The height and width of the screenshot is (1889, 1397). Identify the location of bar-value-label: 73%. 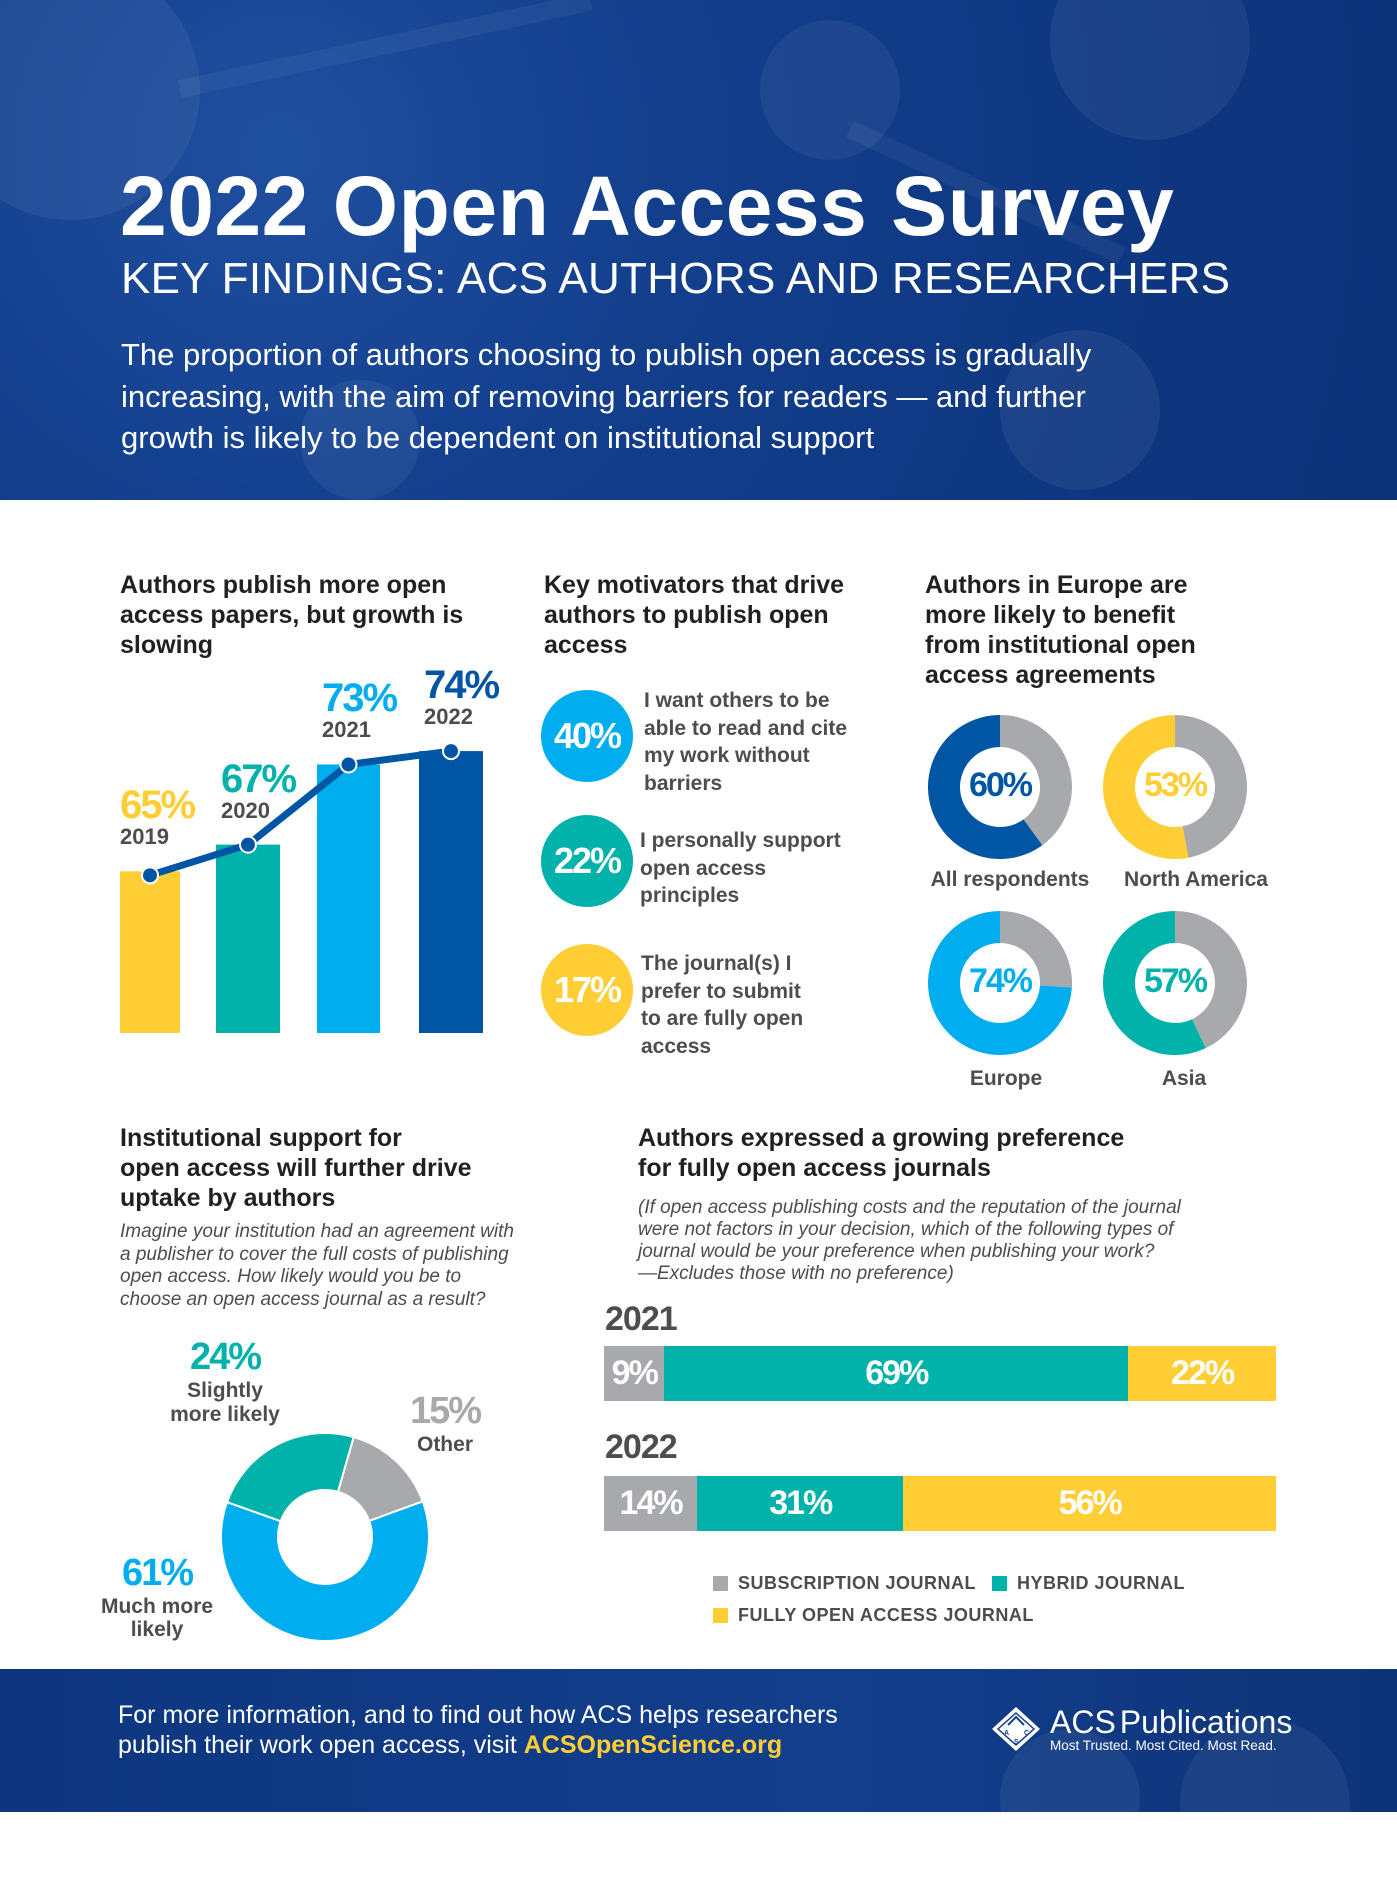
(360, 698).